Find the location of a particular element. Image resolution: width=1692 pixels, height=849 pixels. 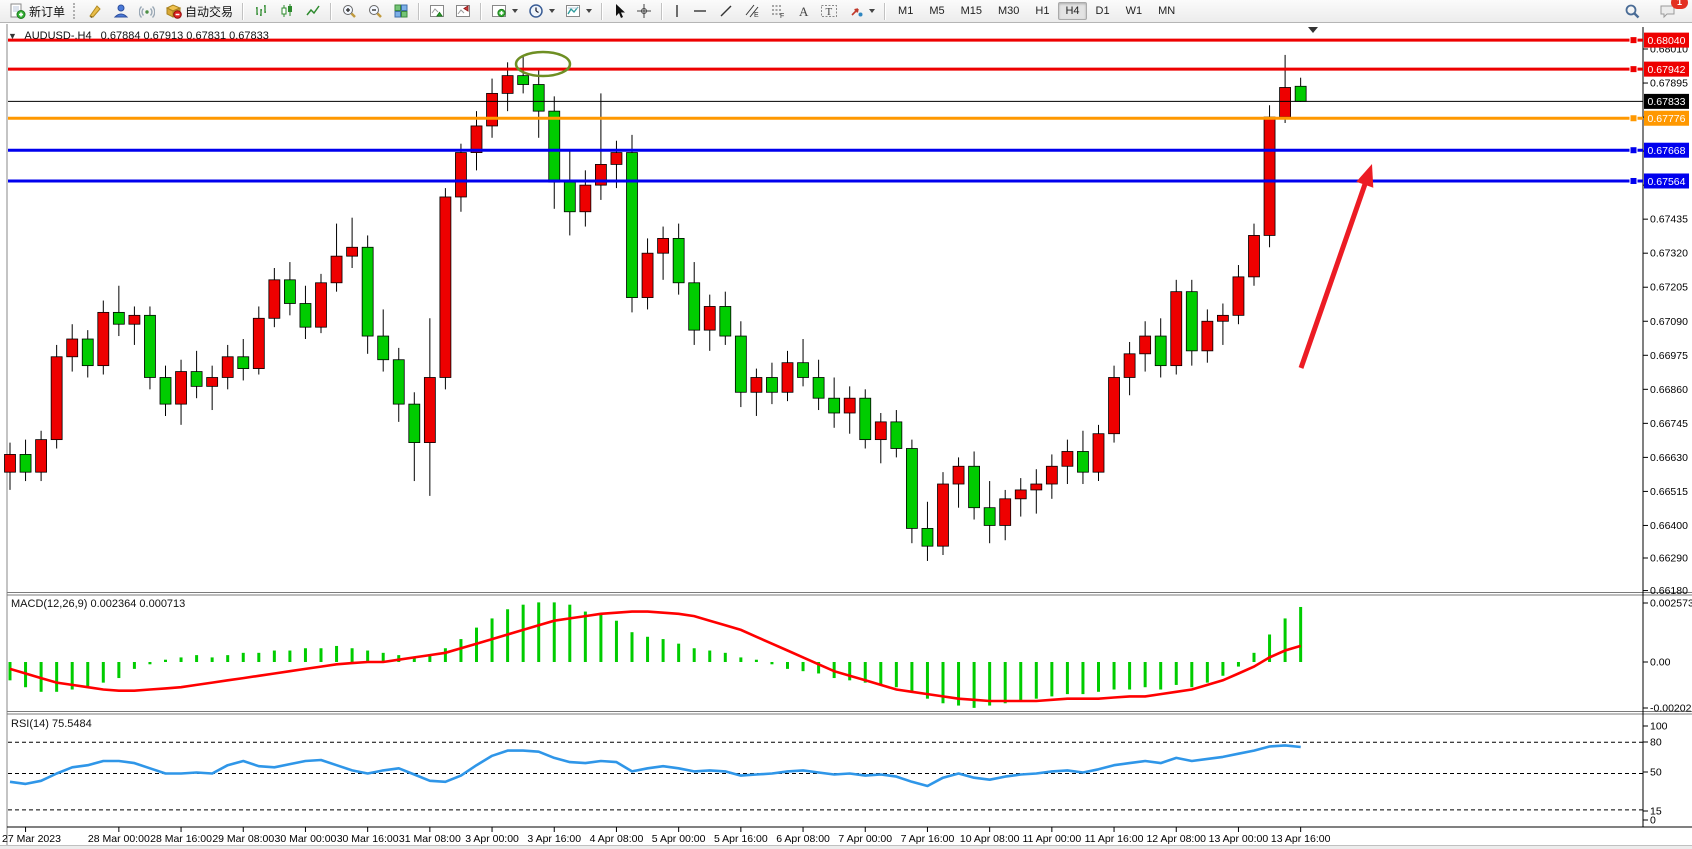

timeframe-MN: MN is located at coordinates (1167, 11).